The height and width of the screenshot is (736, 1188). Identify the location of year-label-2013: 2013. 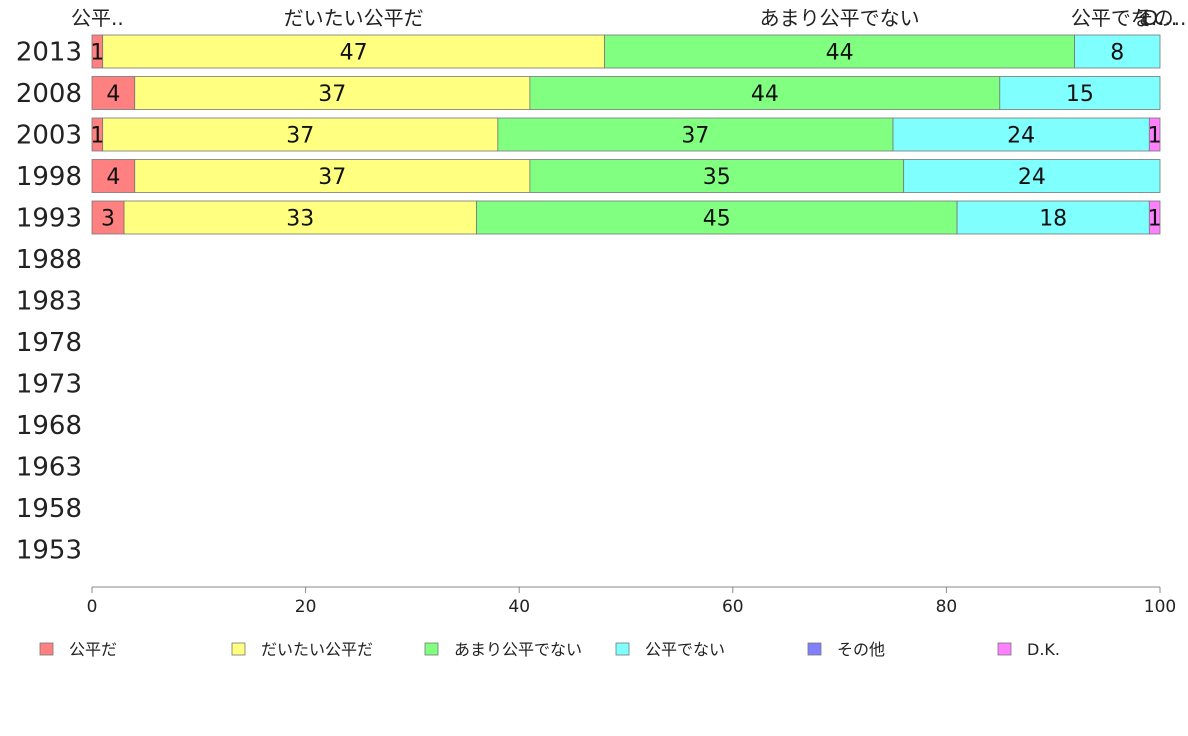
(49, 53).